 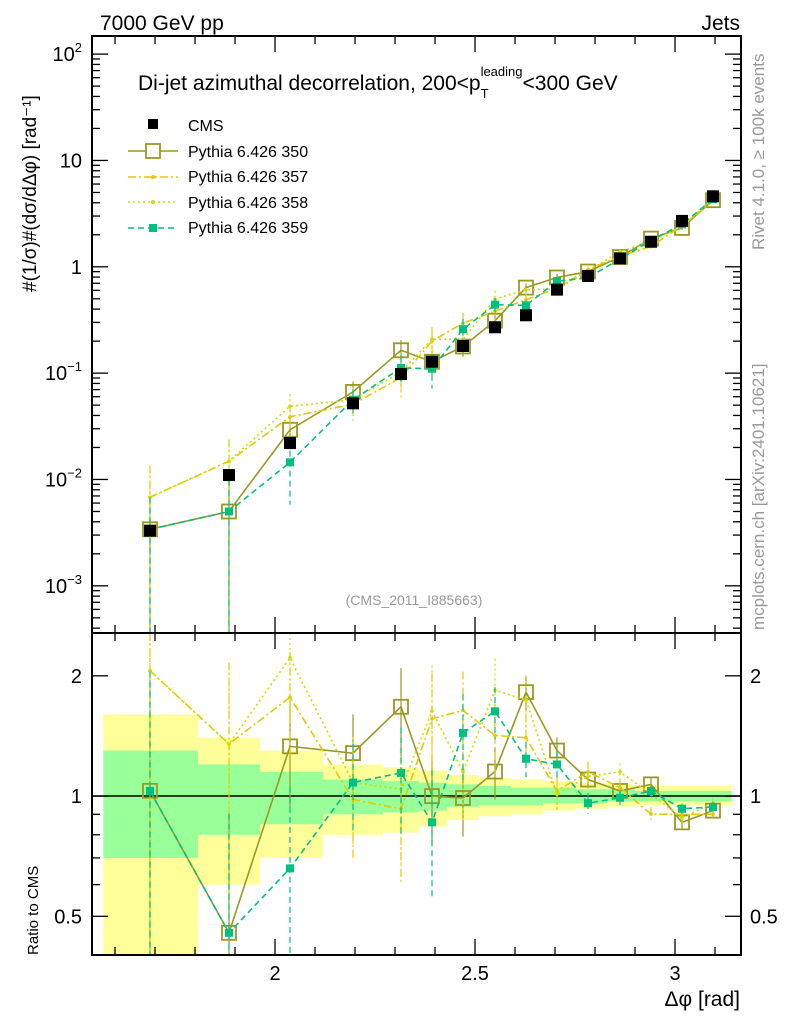 What do you see at coordinates (63, 585) in the screenshot?
I see `y-tick-label: 10⁻³` at bounding box center [63, 585].